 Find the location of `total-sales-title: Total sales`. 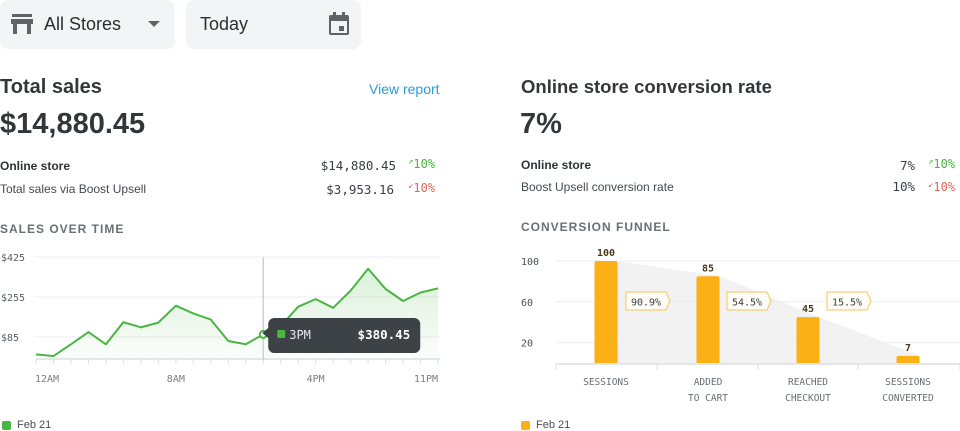

total-sales-title: Total sales is located at coordinates (51, 87).